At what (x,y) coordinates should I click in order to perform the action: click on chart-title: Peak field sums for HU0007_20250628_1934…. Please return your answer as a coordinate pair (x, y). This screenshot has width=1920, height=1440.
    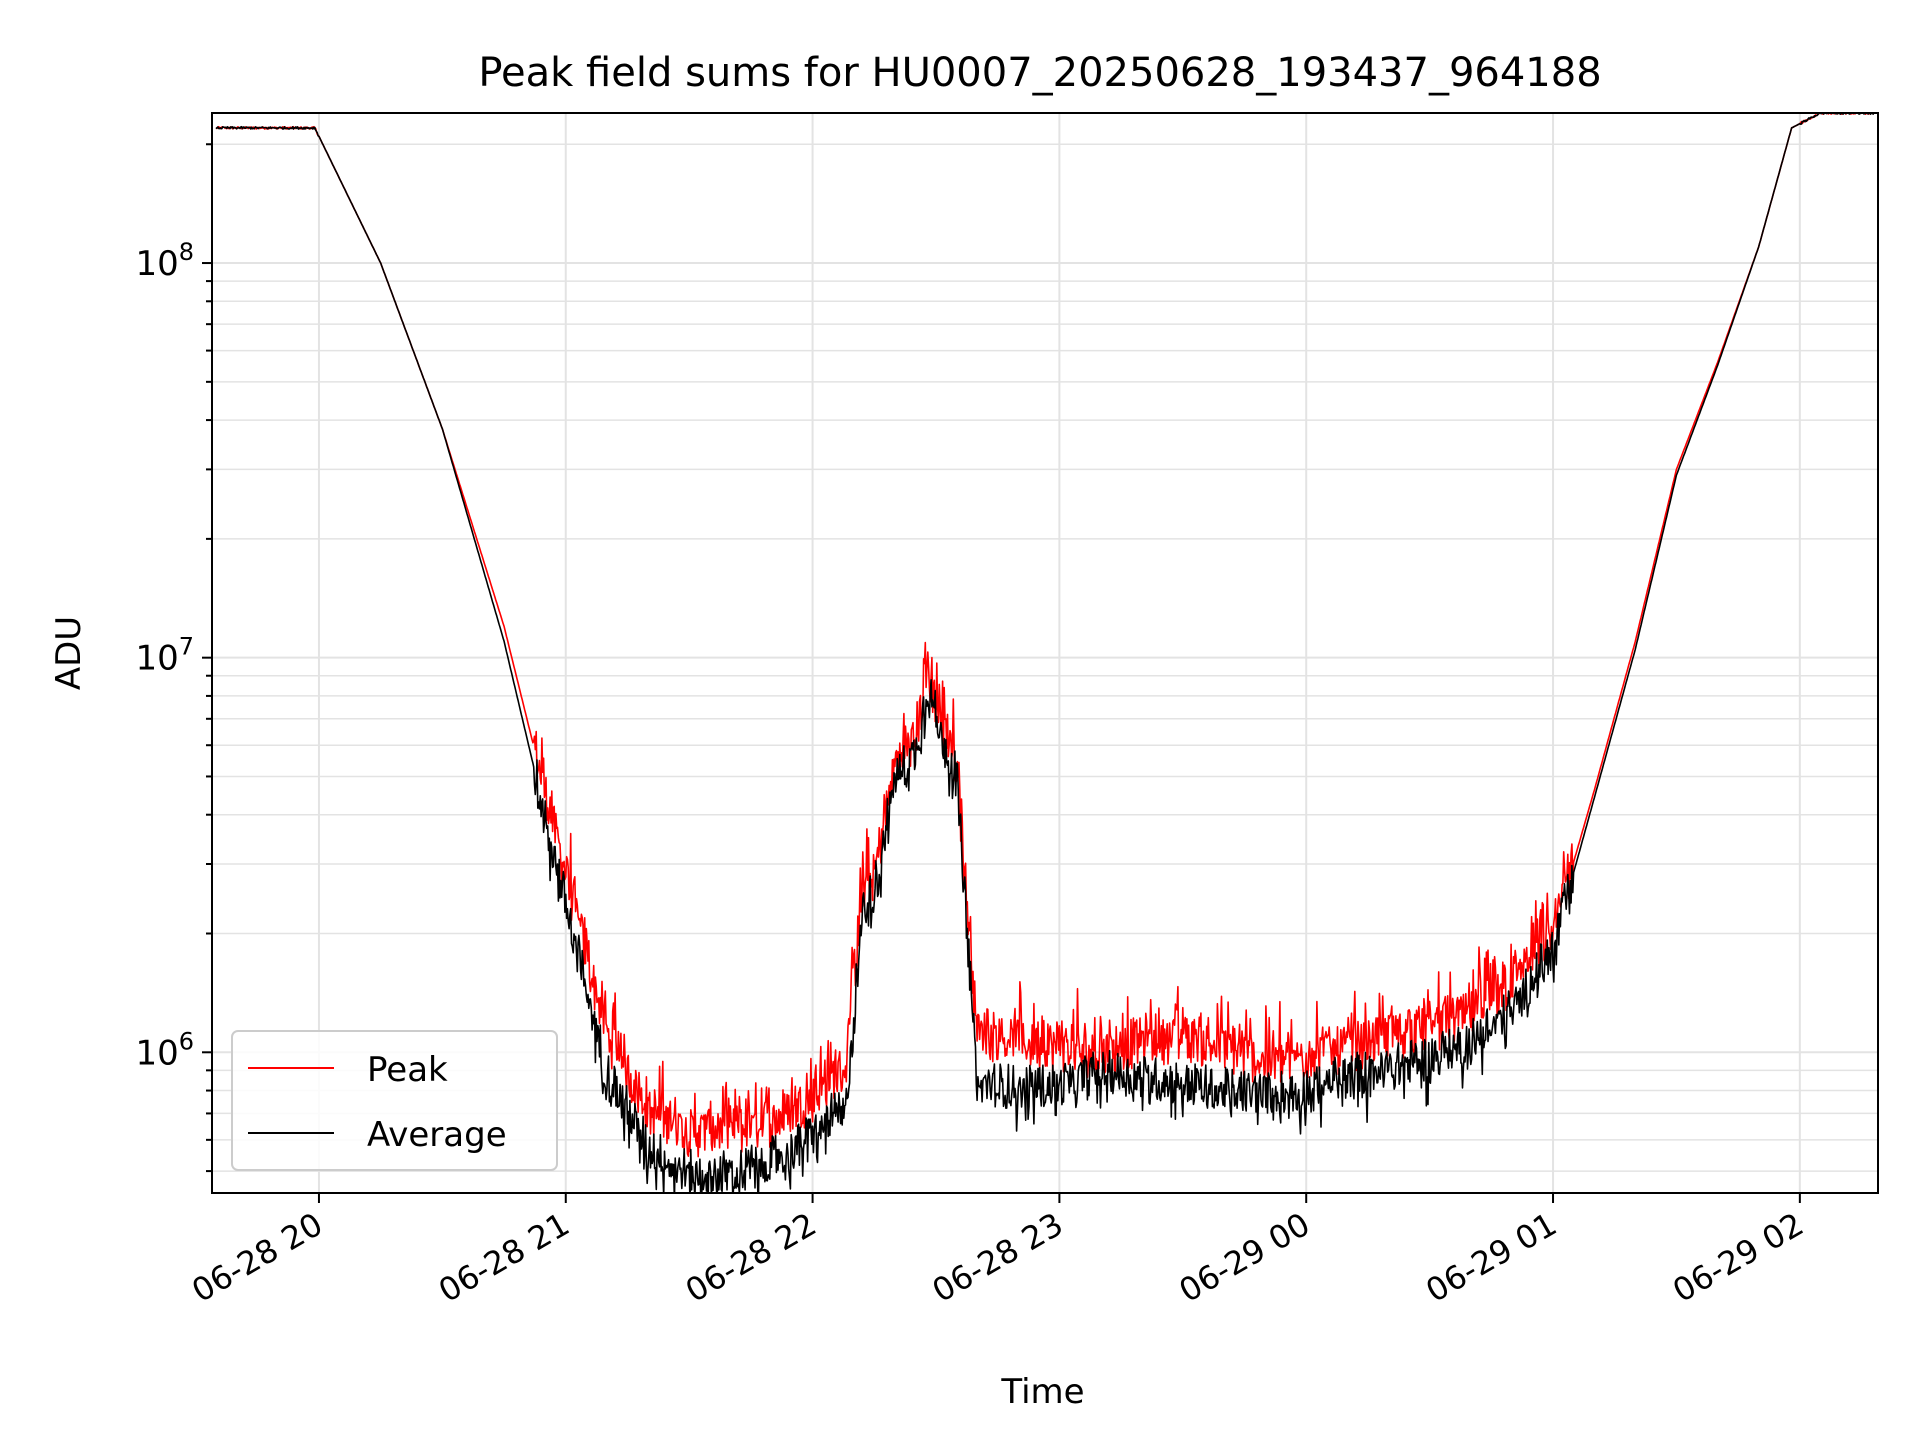
    Looking at the image, I should click on (1039, 73).